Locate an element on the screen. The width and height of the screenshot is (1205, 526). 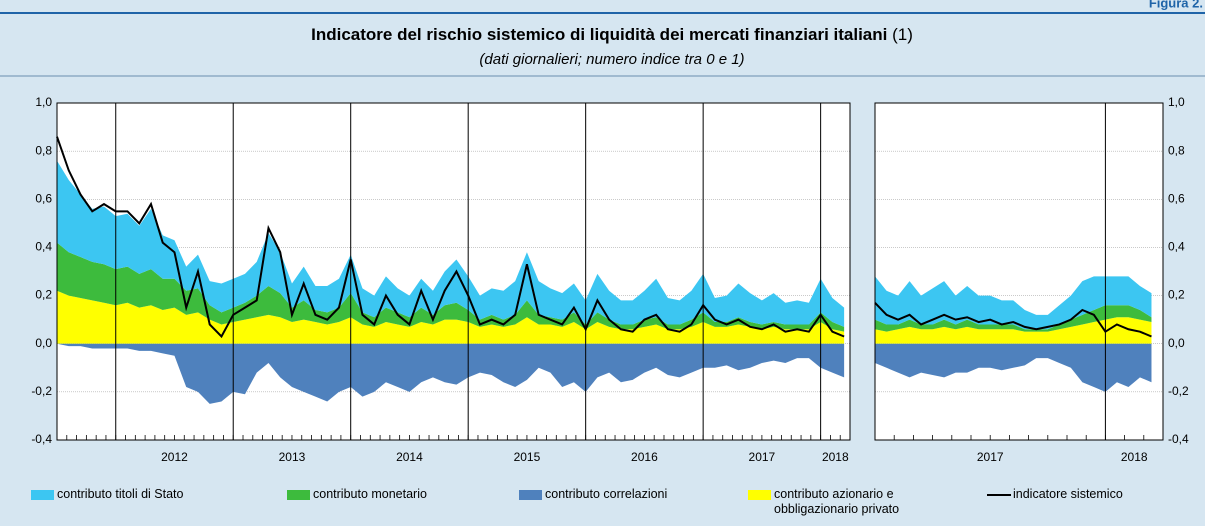
line is located at coordinates (1013, 320).